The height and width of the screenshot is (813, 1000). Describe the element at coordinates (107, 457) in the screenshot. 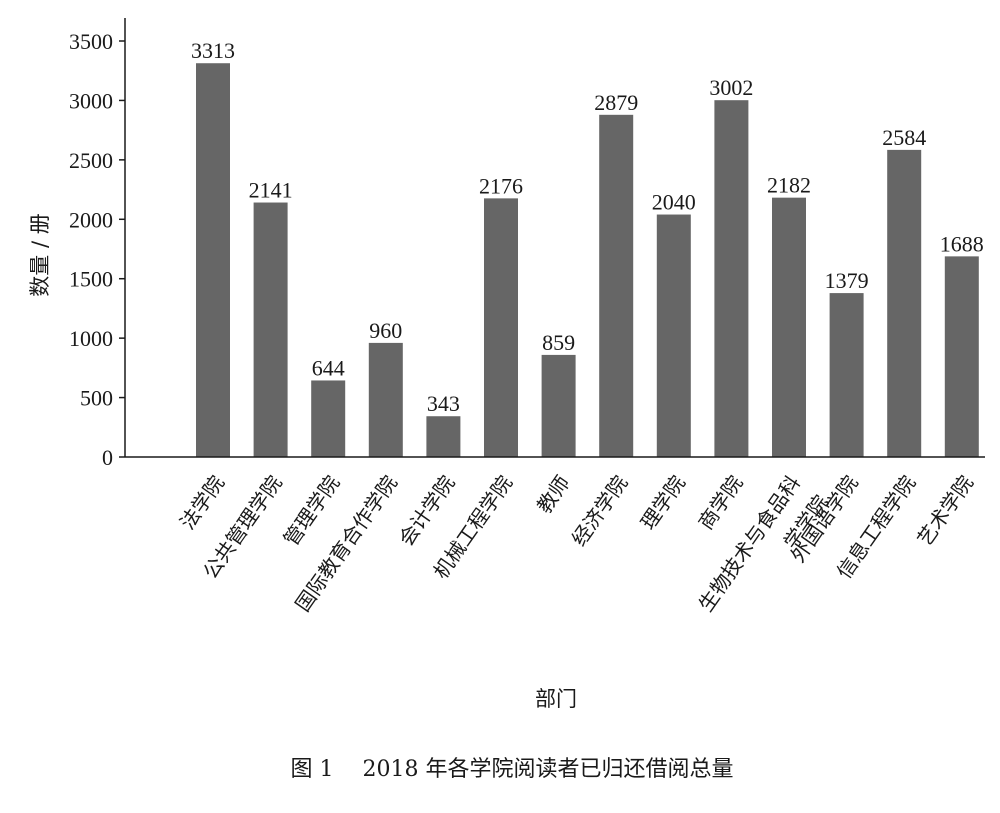

I see `y-tick-label: 0` at that location.